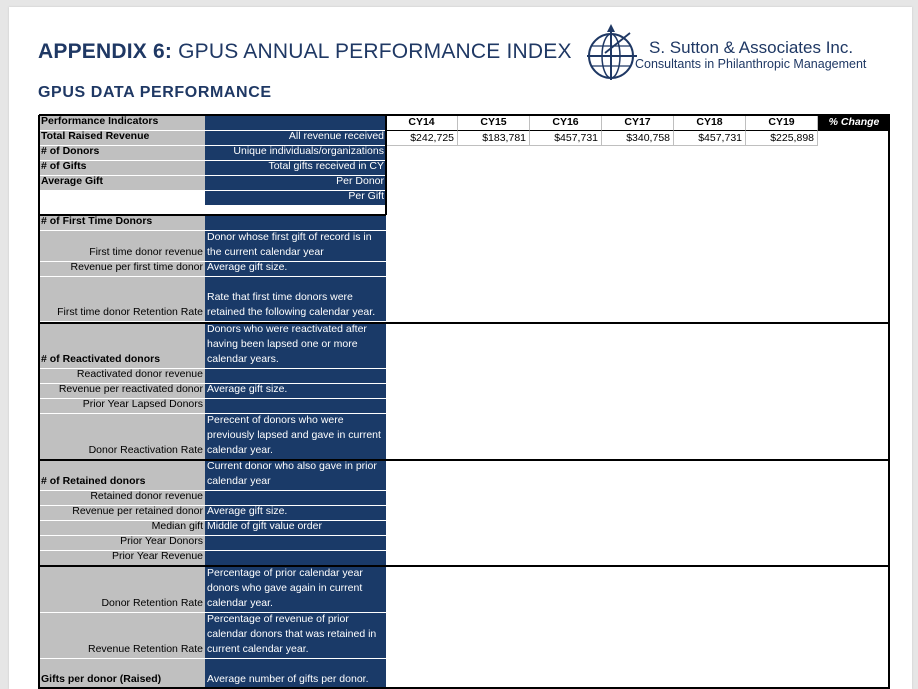 The width and height of the screenshot is (918, 689). What do you see at coordinates (122, 269) in the screenshot?
I see `indicator-label: Revenue per first time donor` at bounding box center [122, 269].